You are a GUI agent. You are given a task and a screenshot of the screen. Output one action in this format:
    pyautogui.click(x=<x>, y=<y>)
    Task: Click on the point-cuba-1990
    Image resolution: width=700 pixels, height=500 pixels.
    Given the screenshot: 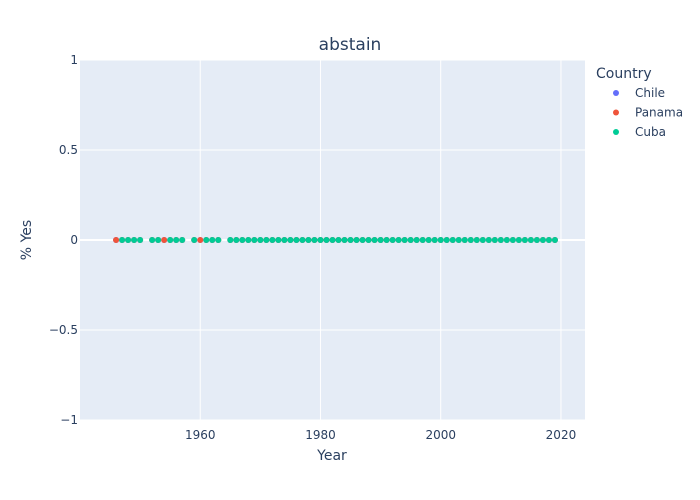 What is the action you would take?
    pyautogui.click(x=380, y=240)
    